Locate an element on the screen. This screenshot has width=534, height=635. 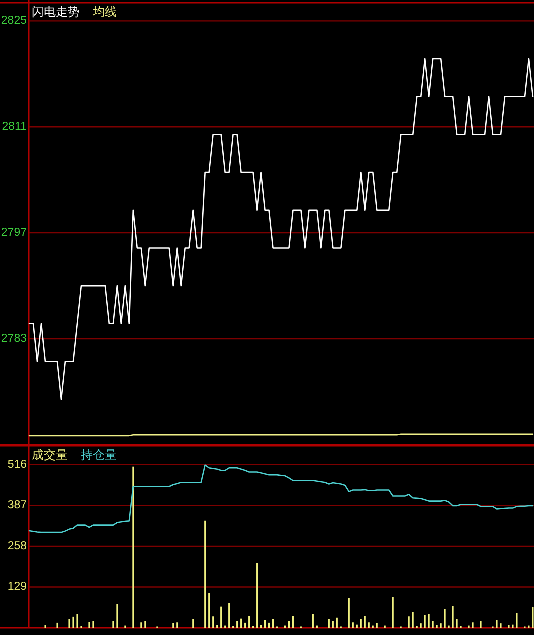
legend-entry: 均线 is located at coordinates (105, 12).